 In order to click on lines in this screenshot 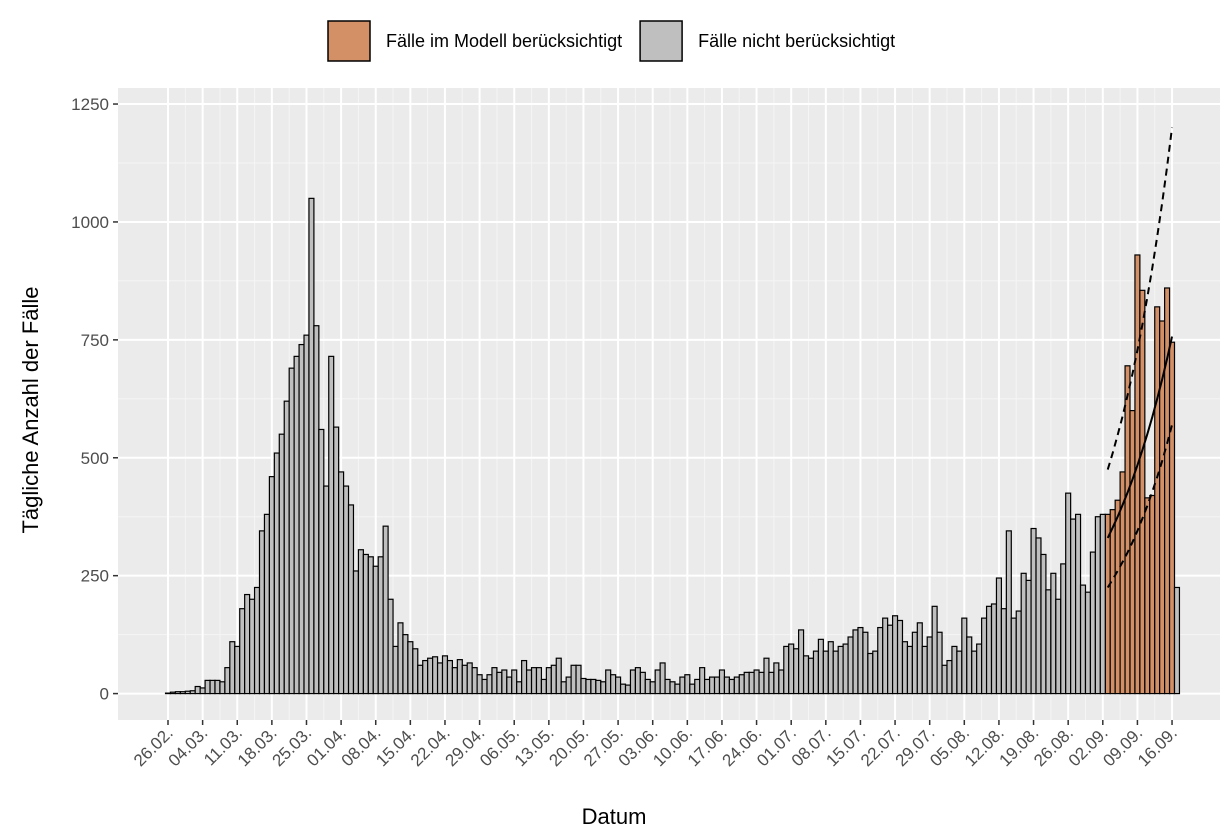, I will do `click(1140, 357)`.